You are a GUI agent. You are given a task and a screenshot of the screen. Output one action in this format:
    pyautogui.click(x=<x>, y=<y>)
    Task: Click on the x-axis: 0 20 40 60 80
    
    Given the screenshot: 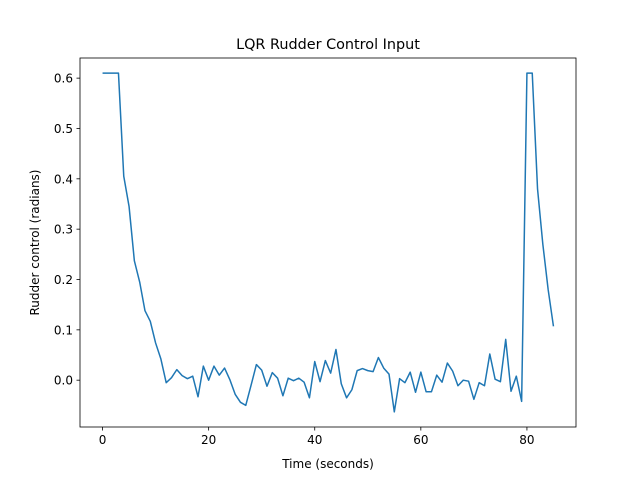 What is the action you would take?
    pyautogui.click(x=317, y=437)
    